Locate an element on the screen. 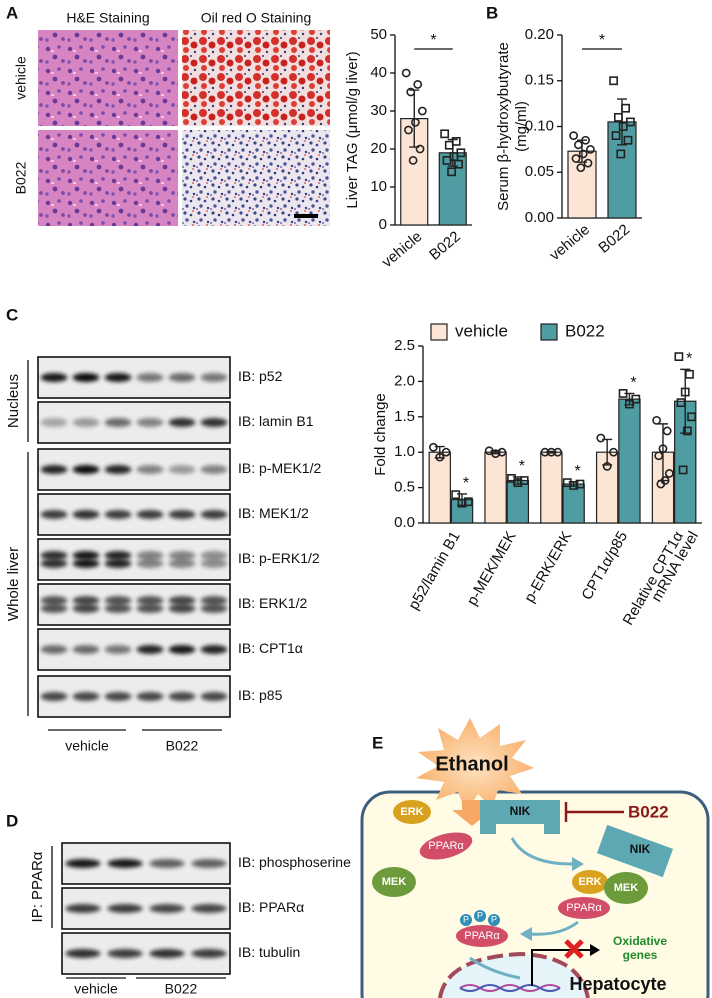 The image size is (712, 998). y-tick-label: 40 is located at coordinates (378, 72).